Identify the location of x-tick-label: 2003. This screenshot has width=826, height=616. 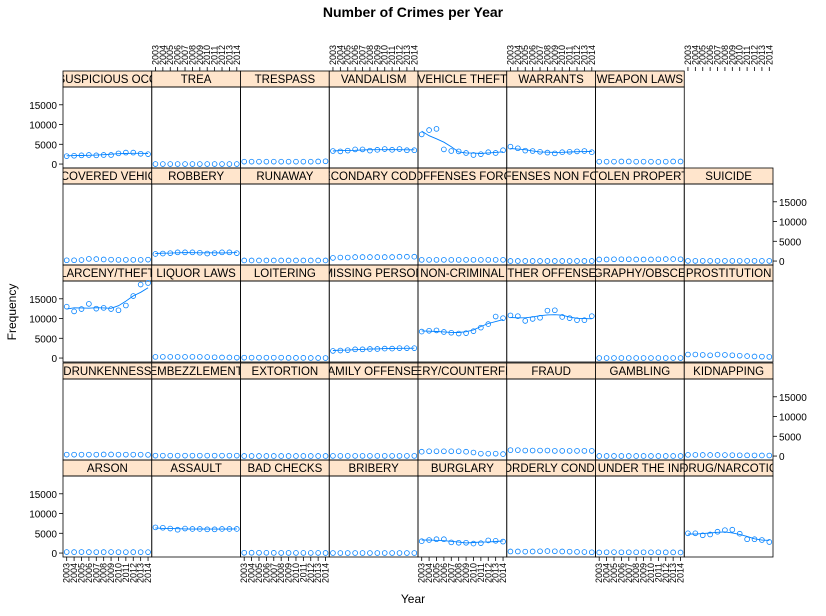
(244, 573).